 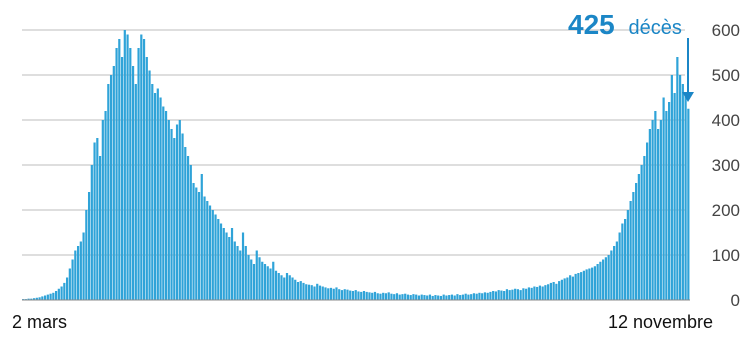 I want to click on y-tick-label: 500, so click(x=726, y=75).